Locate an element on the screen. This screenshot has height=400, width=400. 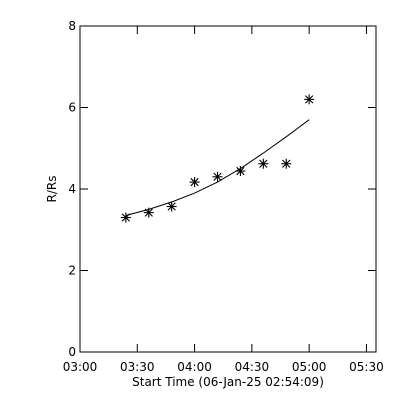
y-axis-label: R/Rs is located at coordinates (52, 189).